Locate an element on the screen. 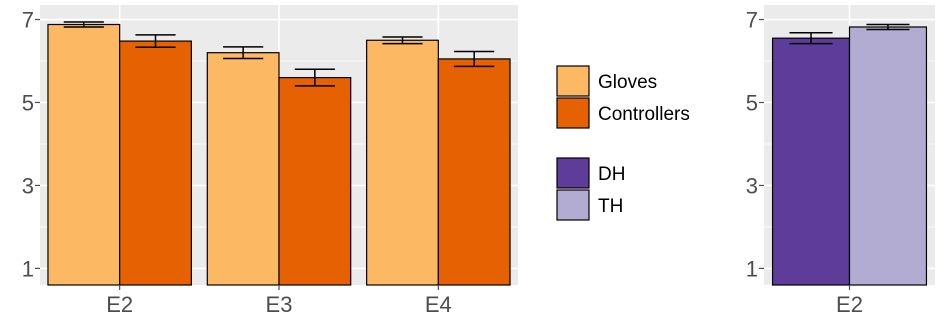 The width and height of the screenshot is (940, 324). error-bar-gloves-e3 is located at coordinates (243, 53).